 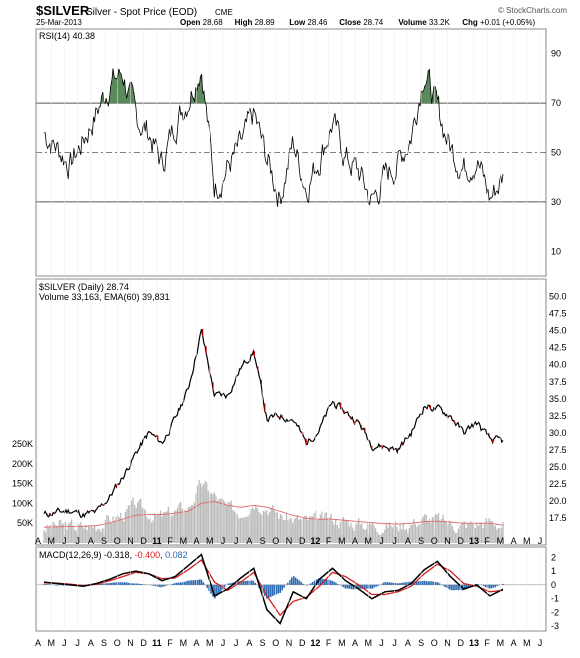 What do you see at coordinates (71, 287) in the screenshot?
I see `price-legend-name: $SILVER (Daily)` at bounding box center [71, 287].